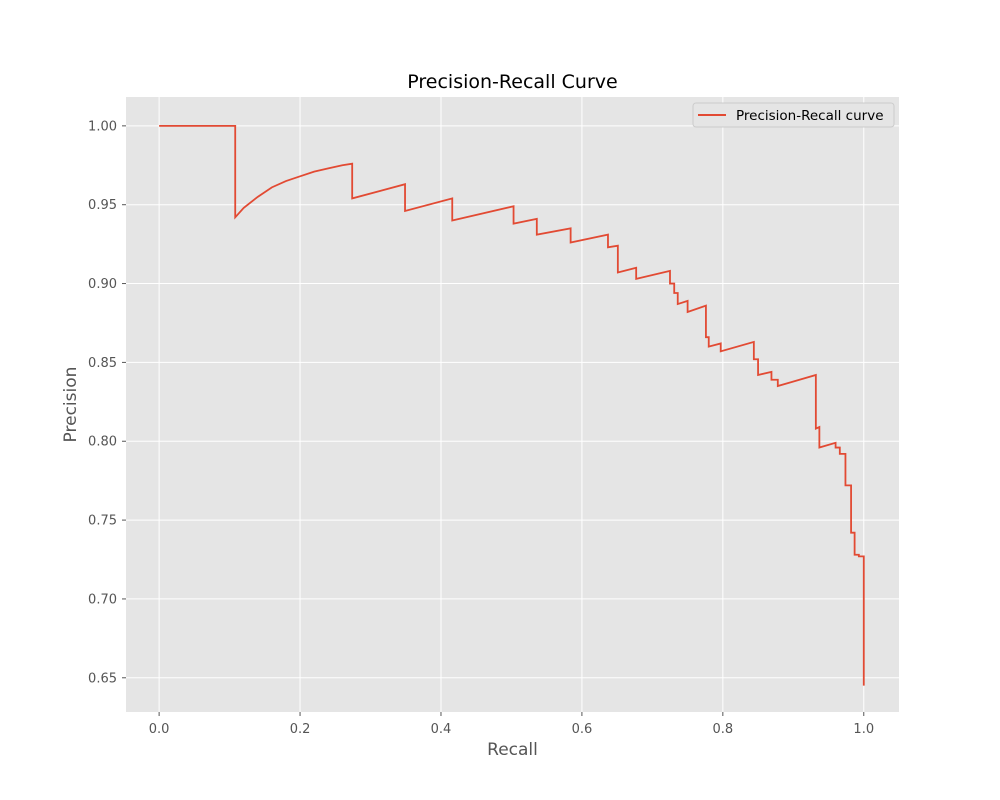  I want to click on legend-label: Precision-Recall curve, so click(810, 116).